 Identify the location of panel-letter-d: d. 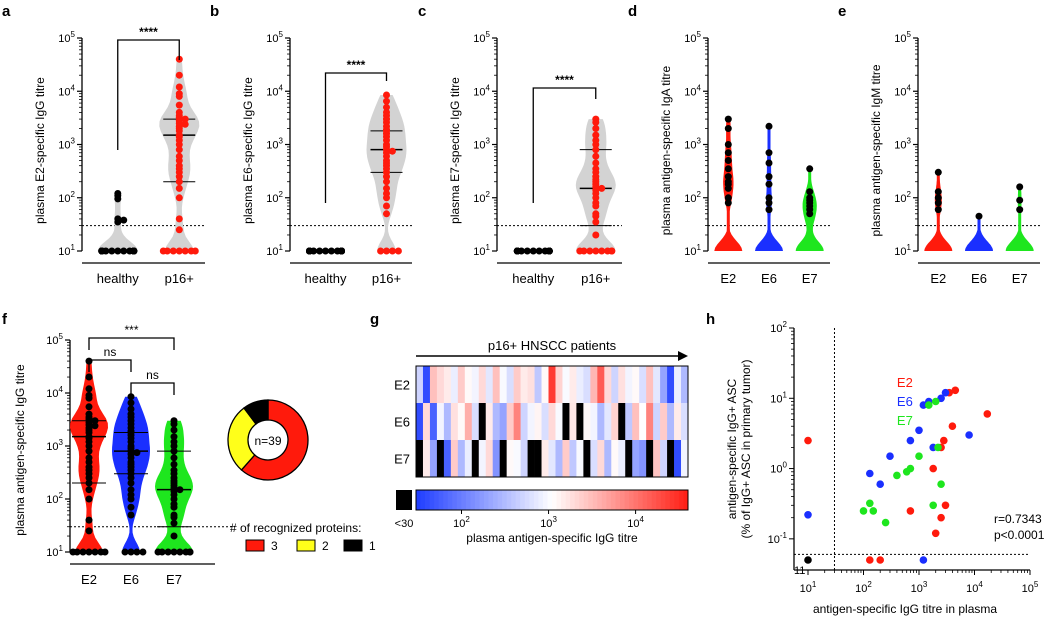
(632, 11).